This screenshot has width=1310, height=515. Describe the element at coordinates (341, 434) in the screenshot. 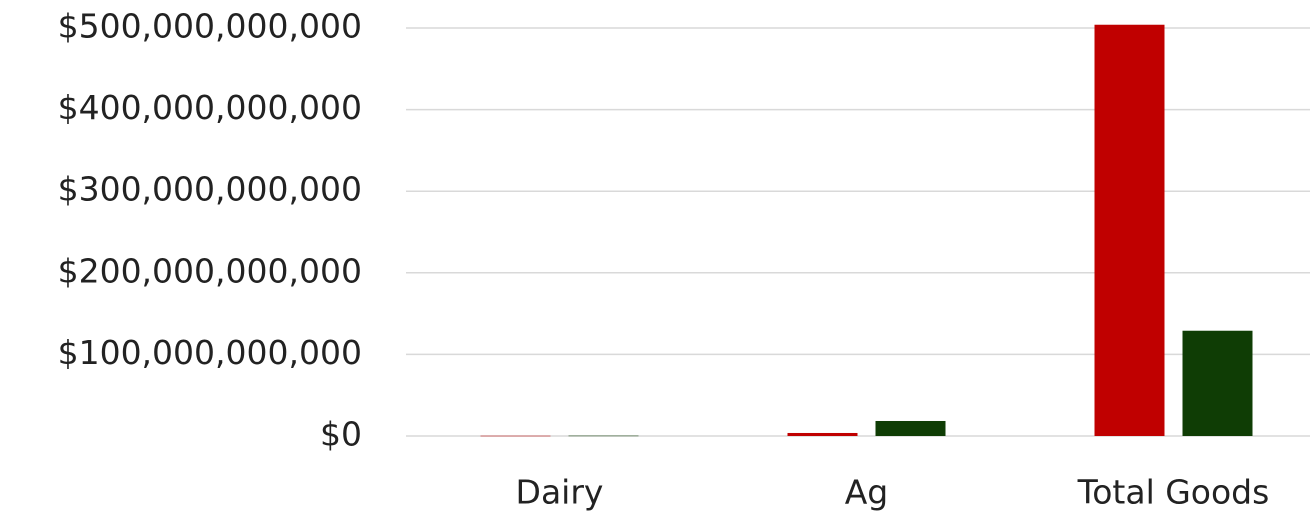

I see `y-tick-label: $0` at that location.